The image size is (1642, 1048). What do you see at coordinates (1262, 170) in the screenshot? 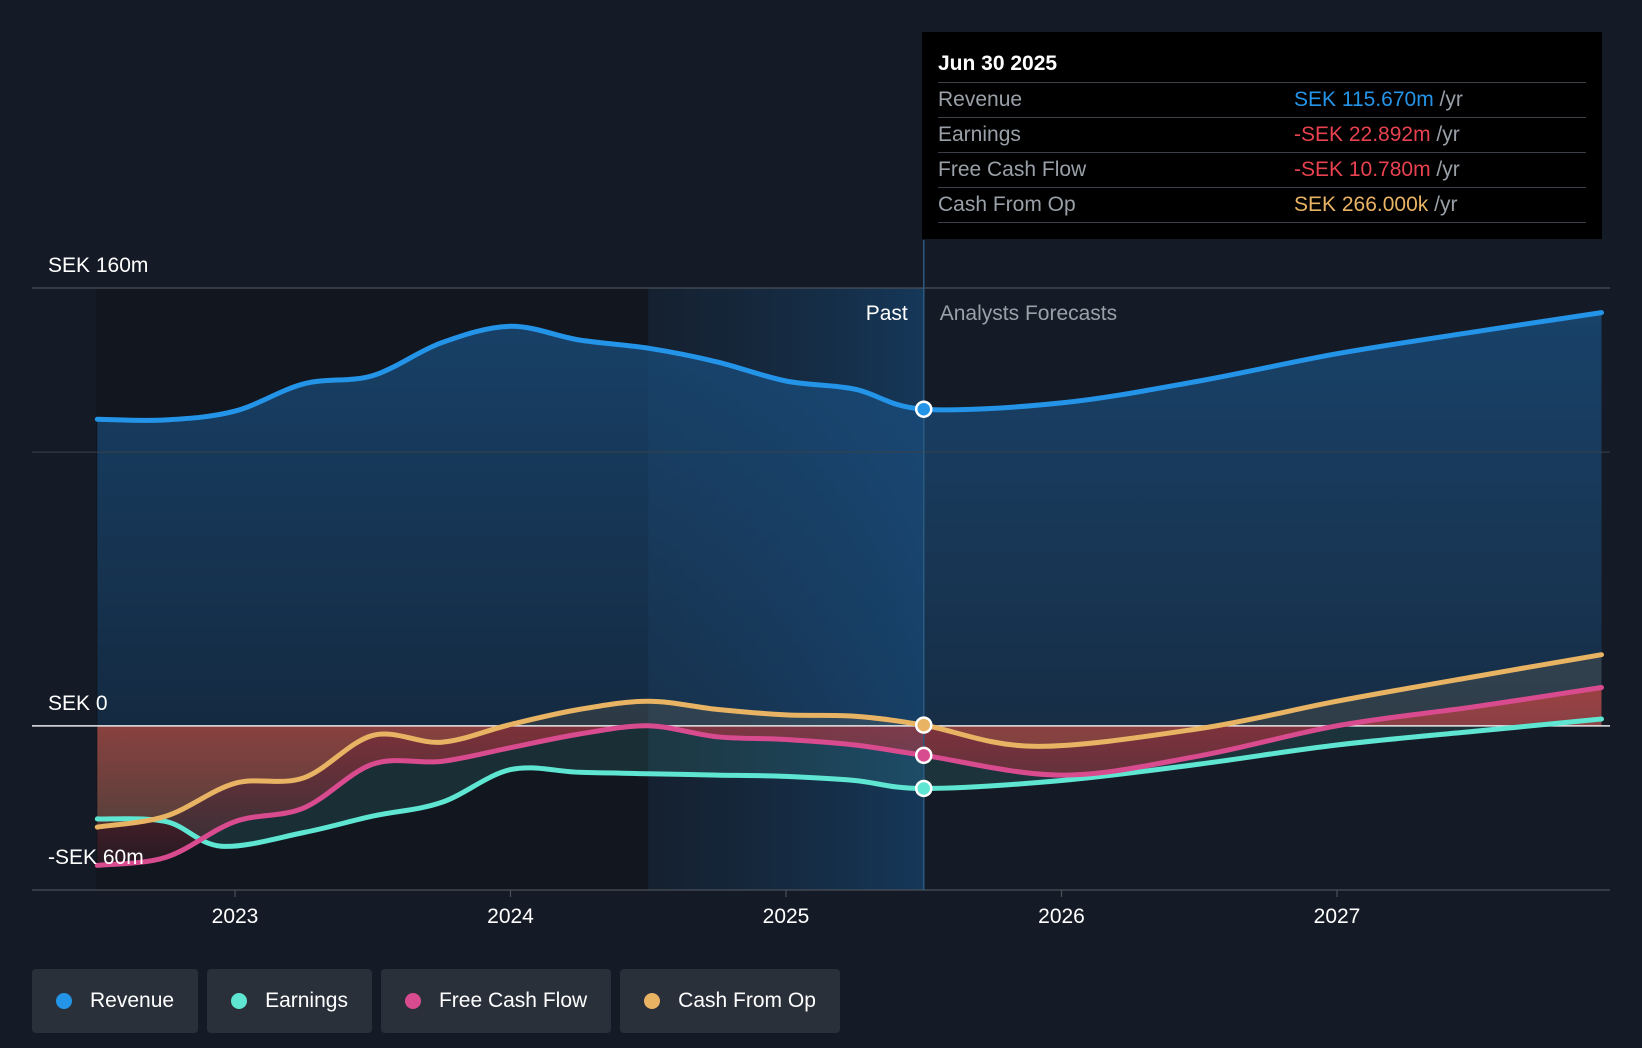
I see `tooltip-row-free-cash-flow: Free Cash Flow -SEK 10.780m /yr` at bounding box center [1262, 170].